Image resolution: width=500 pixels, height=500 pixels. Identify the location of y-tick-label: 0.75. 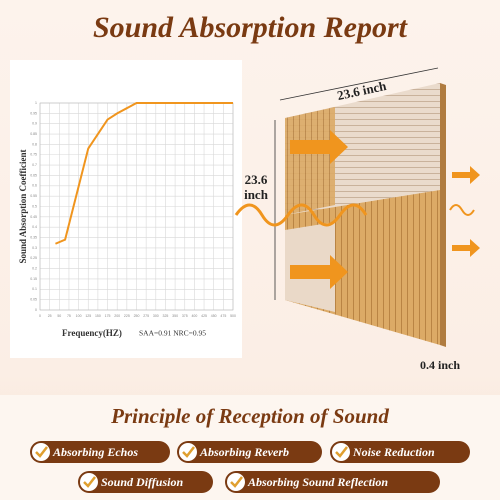
(33, 155).